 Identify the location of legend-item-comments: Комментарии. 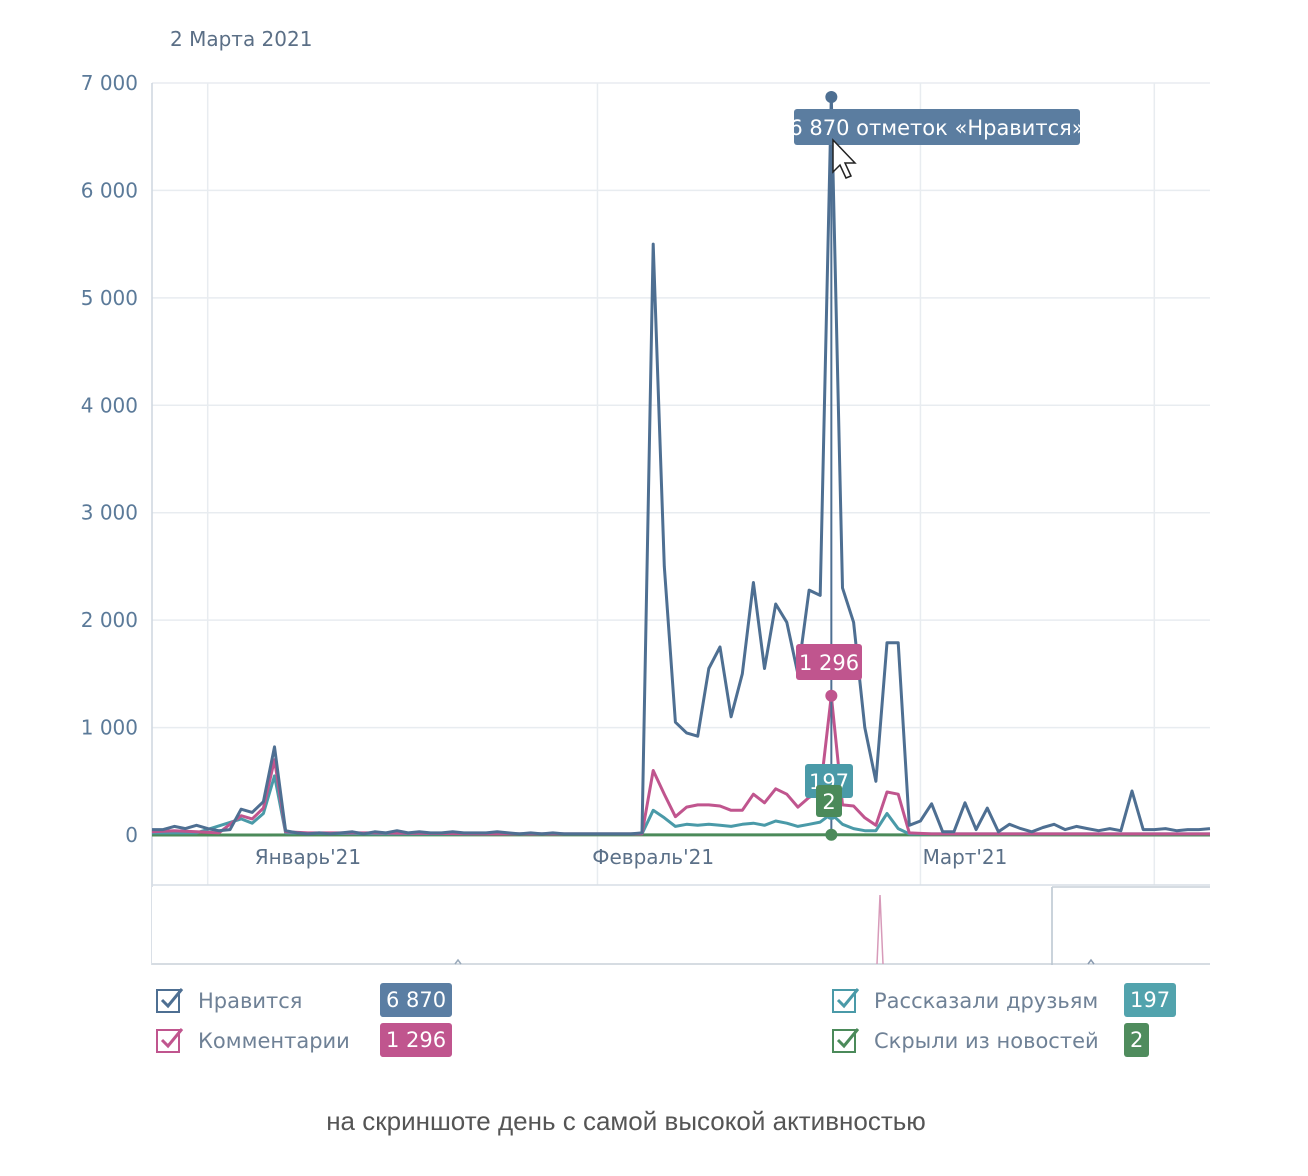
(253, 1041).